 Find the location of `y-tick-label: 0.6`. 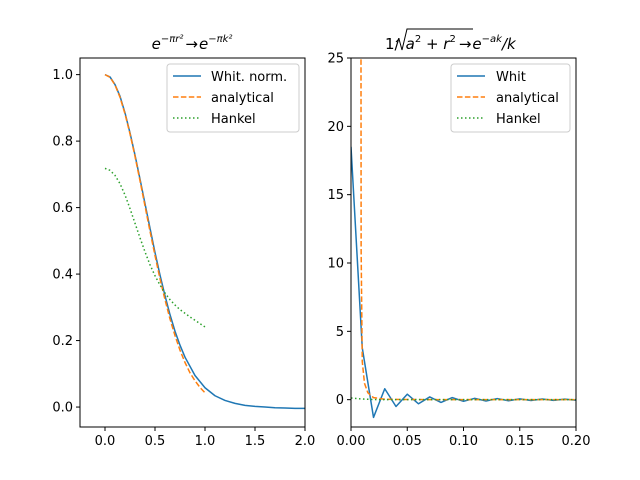

y-tick-label: 0.6 is located at coordinates (62, 208).